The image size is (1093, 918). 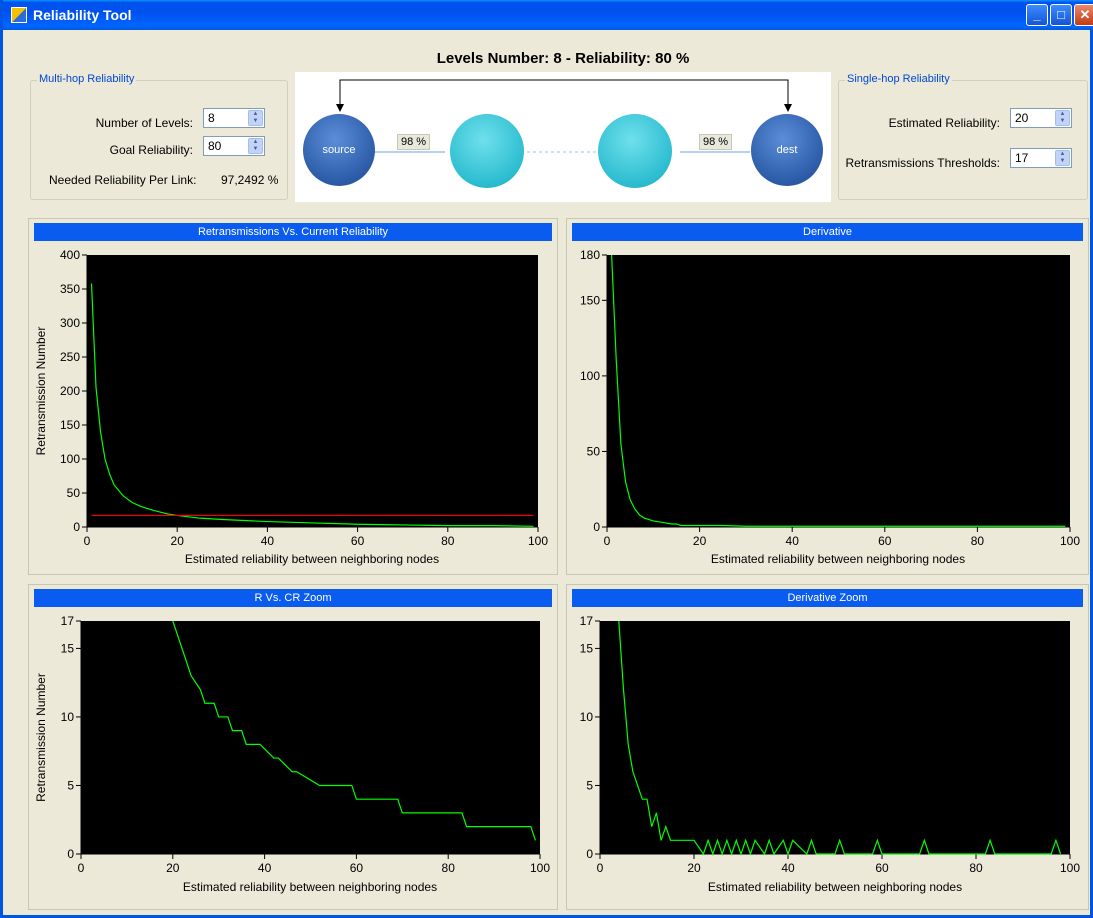 What do you see at coordinates (339, 150) in the screenshot?
I see `source-node: source` at bounding box center [339, 150].